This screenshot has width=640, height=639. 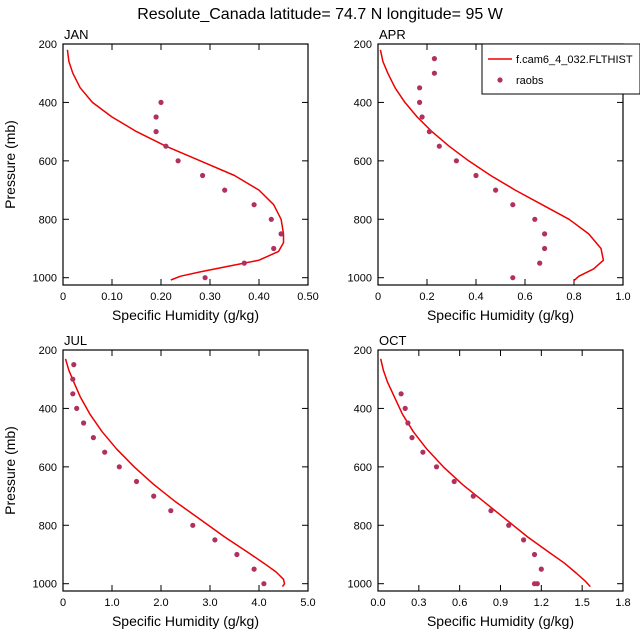 I want to click on panel-title: JUL, so click(x=75, y=340).